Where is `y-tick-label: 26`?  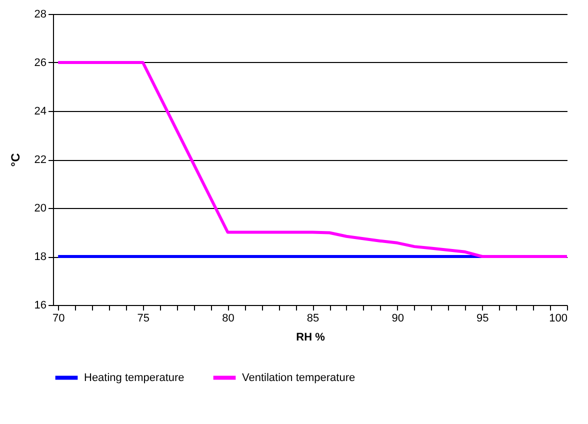 y-tick-label: 26 is located at coordinates (40, 63).